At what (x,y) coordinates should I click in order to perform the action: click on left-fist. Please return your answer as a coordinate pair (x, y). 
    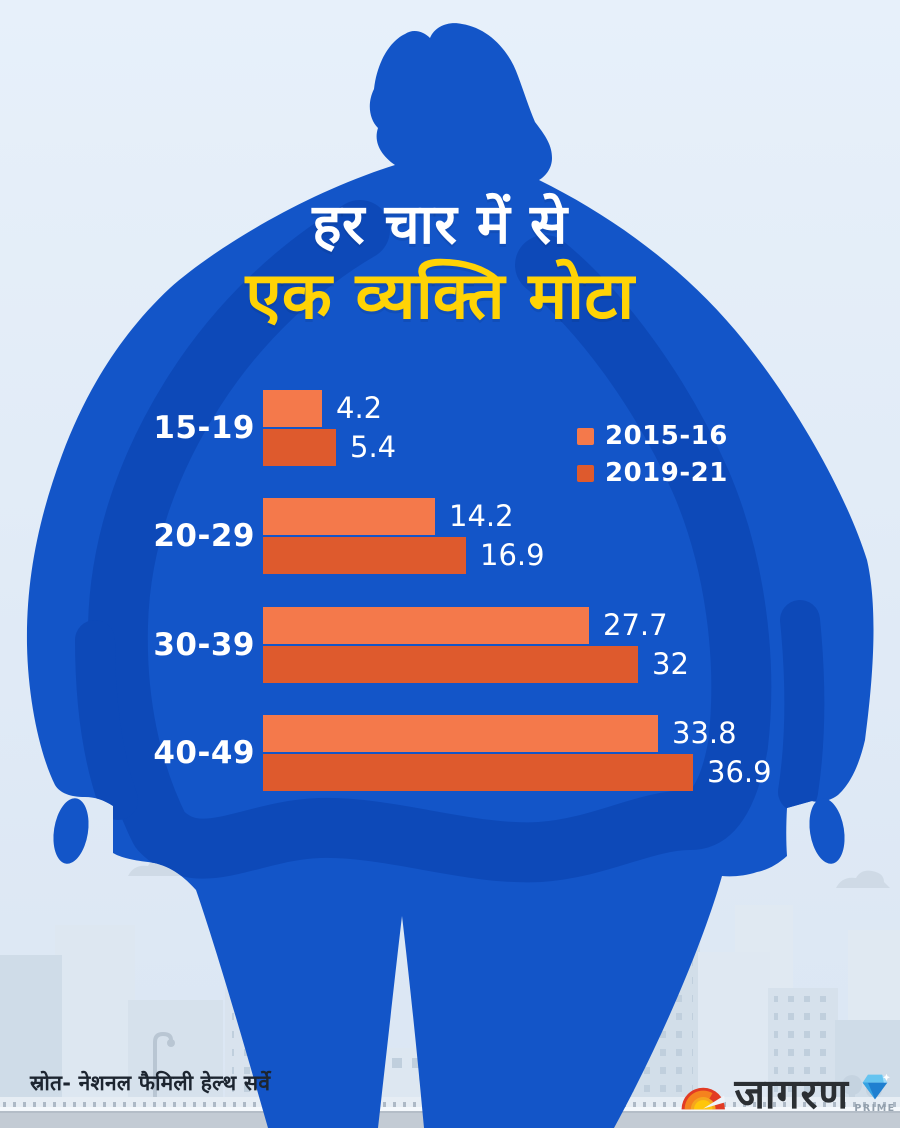
    Looking at the image, I should click on (71, 831).